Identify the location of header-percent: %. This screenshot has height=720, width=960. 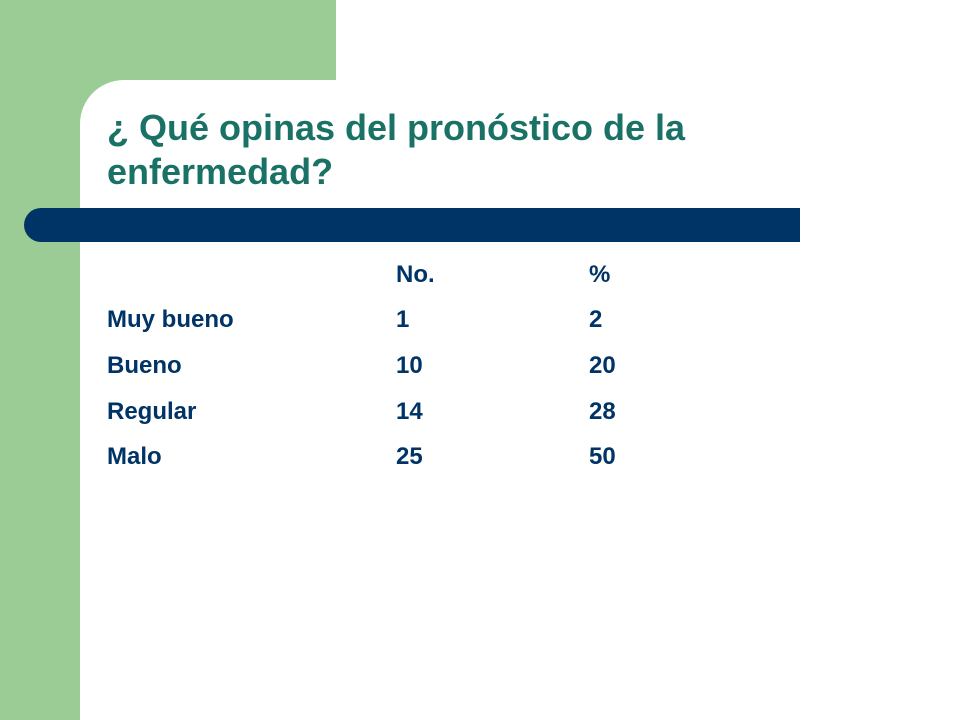
(600, 274).